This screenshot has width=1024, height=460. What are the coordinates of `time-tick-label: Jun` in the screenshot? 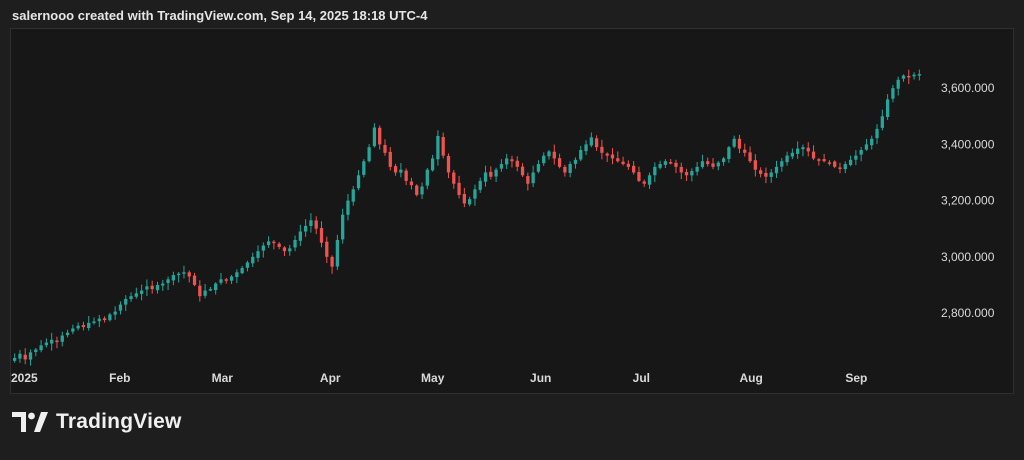 It's located at (540, 378).